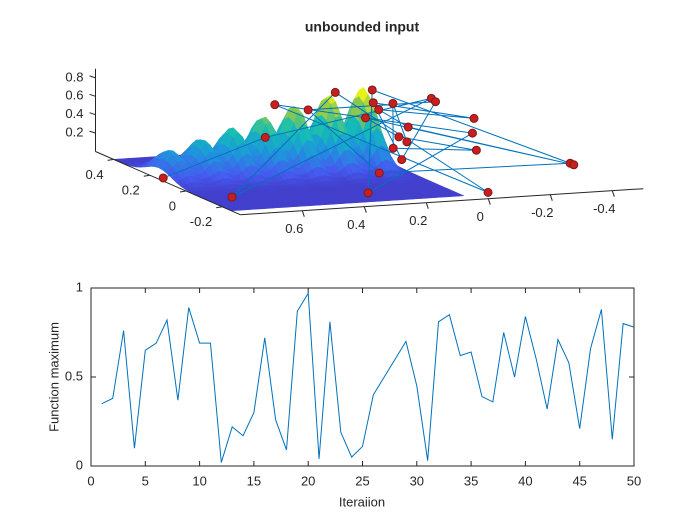  What do you see at coordinates (199, 480) in the screenshot?
I see `x-tick-label: 10` at bounding box center [199, 480].